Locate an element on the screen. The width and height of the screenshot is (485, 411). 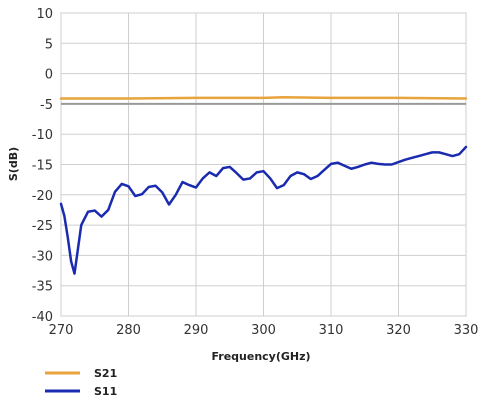
x-tick-label: 270 is located at coordinates (61, 330).